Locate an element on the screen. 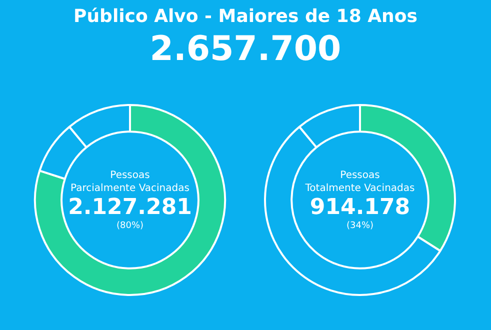 Image resolution: width=491 pixels, height=330 pixels. text: (34%) is located at coordinates (360, 226).